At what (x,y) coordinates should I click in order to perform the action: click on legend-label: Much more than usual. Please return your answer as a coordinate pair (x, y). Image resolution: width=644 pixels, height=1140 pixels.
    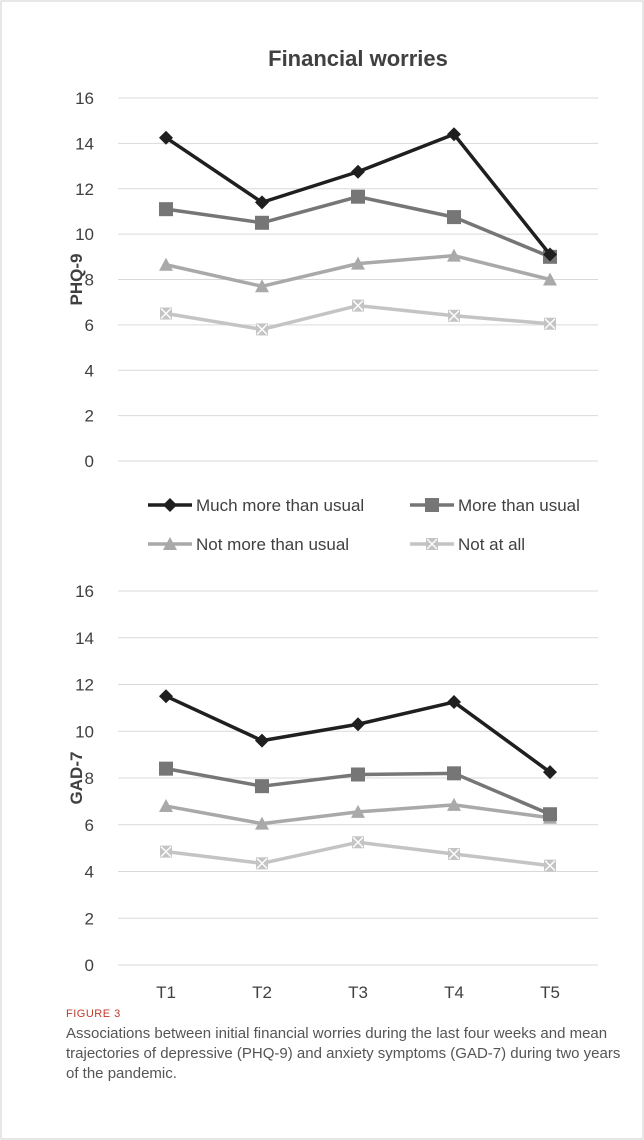
    Looking at the image, I should click on (280, 505).